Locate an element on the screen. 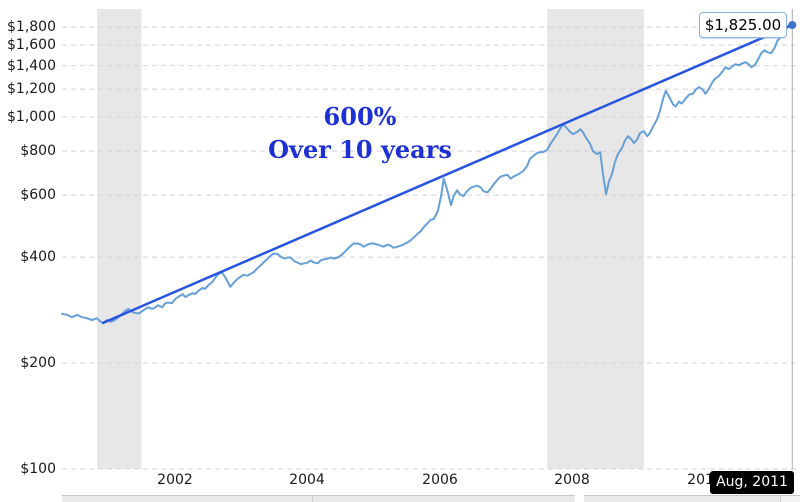 The image size is (800, 502). y-tick-label: $1,600 is located at coordinates (31, 45).